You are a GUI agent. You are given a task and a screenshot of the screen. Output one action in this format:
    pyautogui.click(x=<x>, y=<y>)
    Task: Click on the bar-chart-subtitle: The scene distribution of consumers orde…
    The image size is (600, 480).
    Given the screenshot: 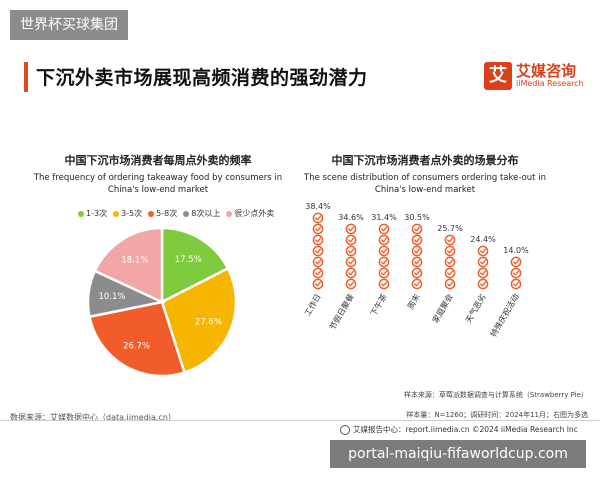 What is the action you would take?
    pyautogui.click(x=425, y=184)
    